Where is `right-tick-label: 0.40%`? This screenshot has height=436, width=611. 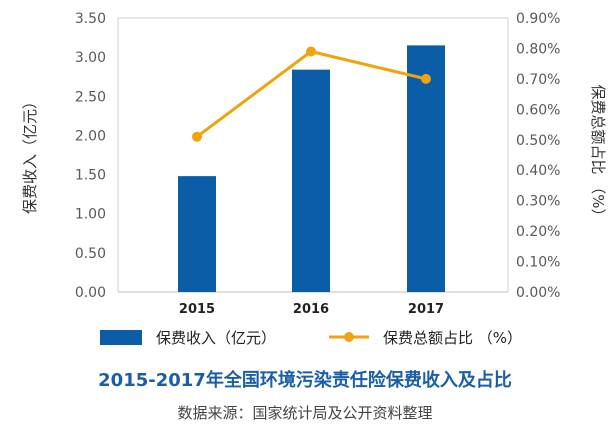
right-tick-label: 0.40% is located at coordinates (538, 171).